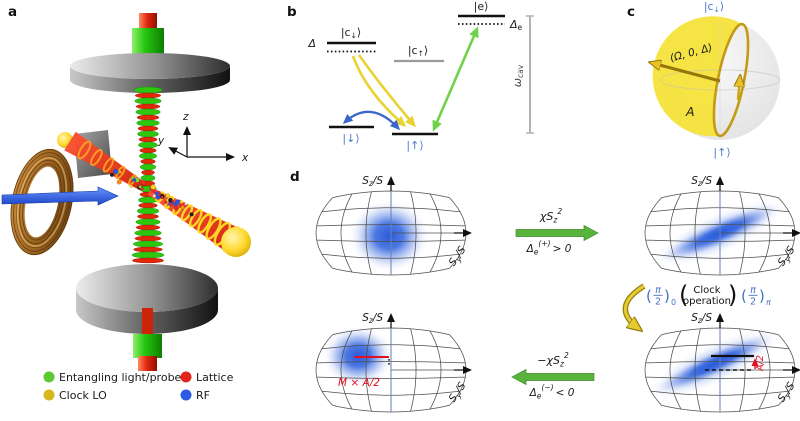  What do you see at coordinates (707, 301) in the screenshot?
I see `svg-text: operation` at bounding box center [707, 301].